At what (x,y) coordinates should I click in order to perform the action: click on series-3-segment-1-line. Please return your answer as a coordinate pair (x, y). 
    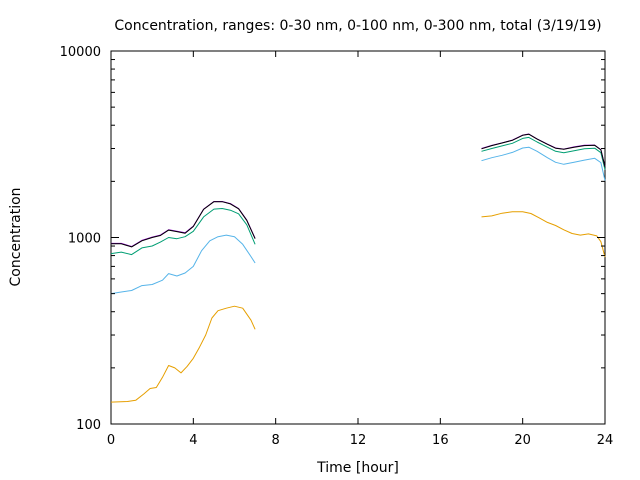
    Looking at the image, I should click on (543, 150).